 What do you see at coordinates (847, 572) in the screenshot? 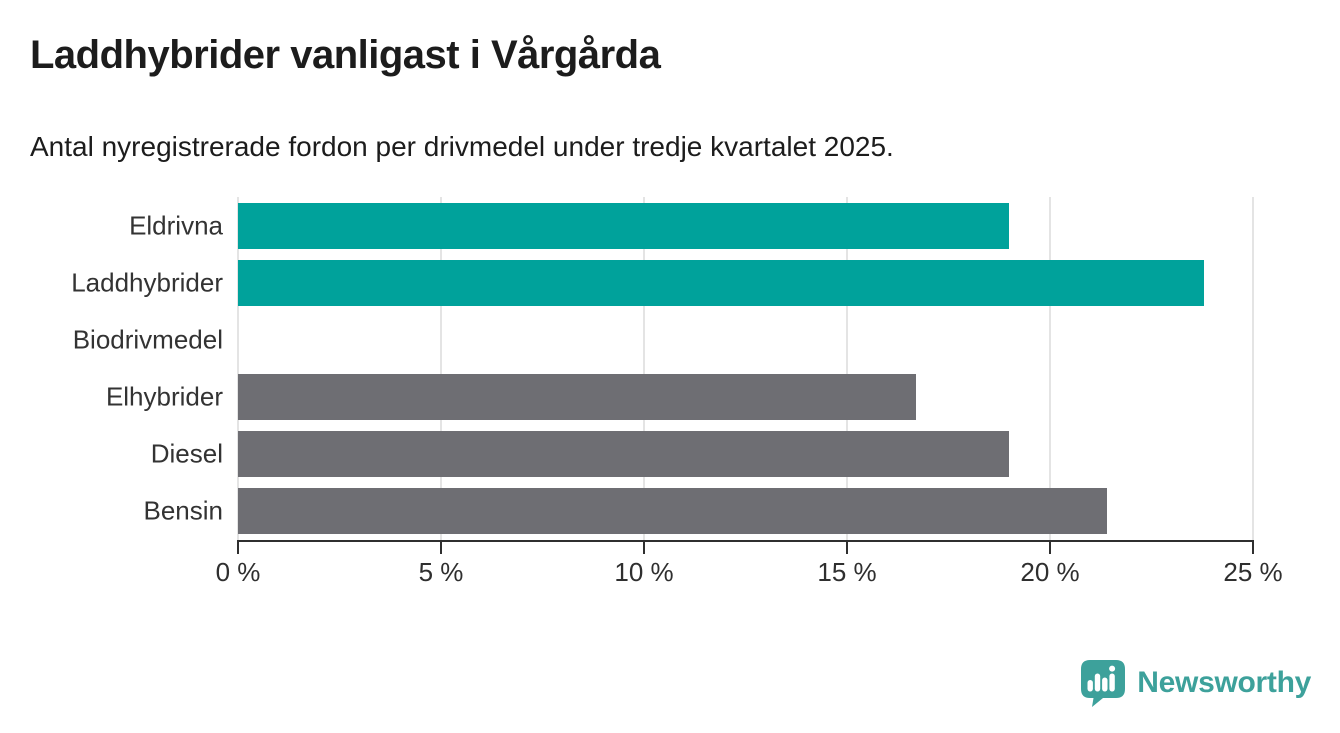
I see `x-tick-label: 15 %` at bounding box center [847, 572].